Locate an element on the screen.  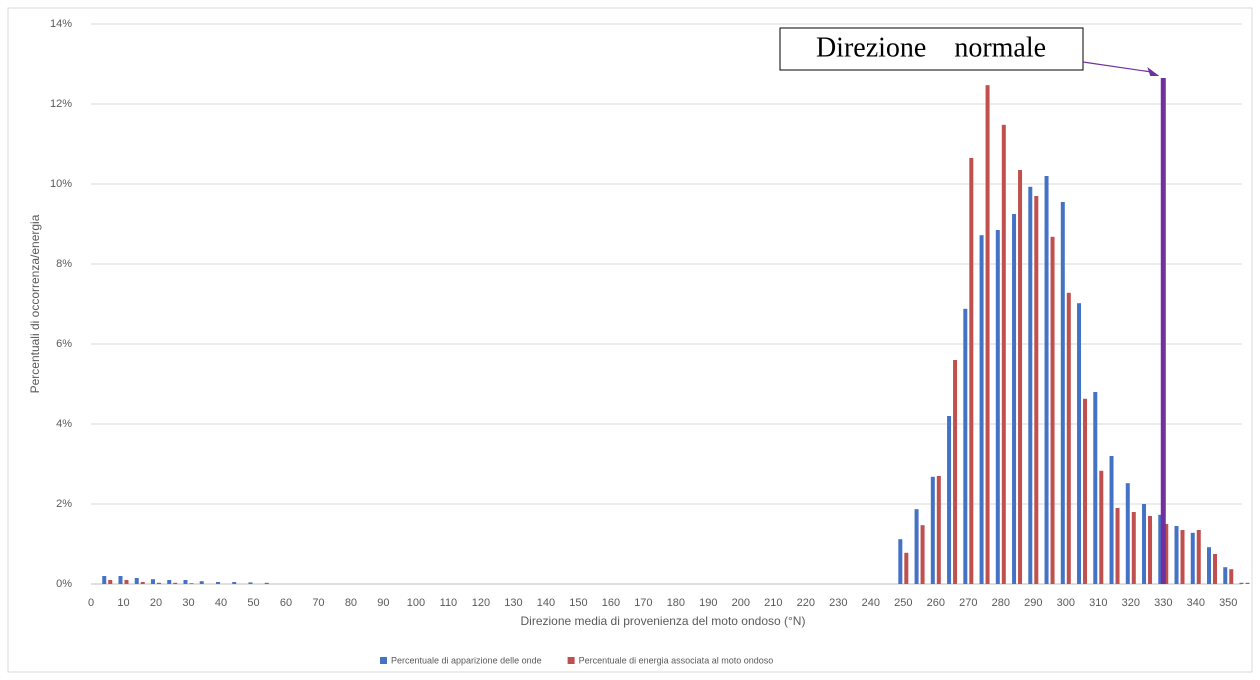
legend-label: Percentuale di apparizione delle onde is located at coordinates (466, 660).